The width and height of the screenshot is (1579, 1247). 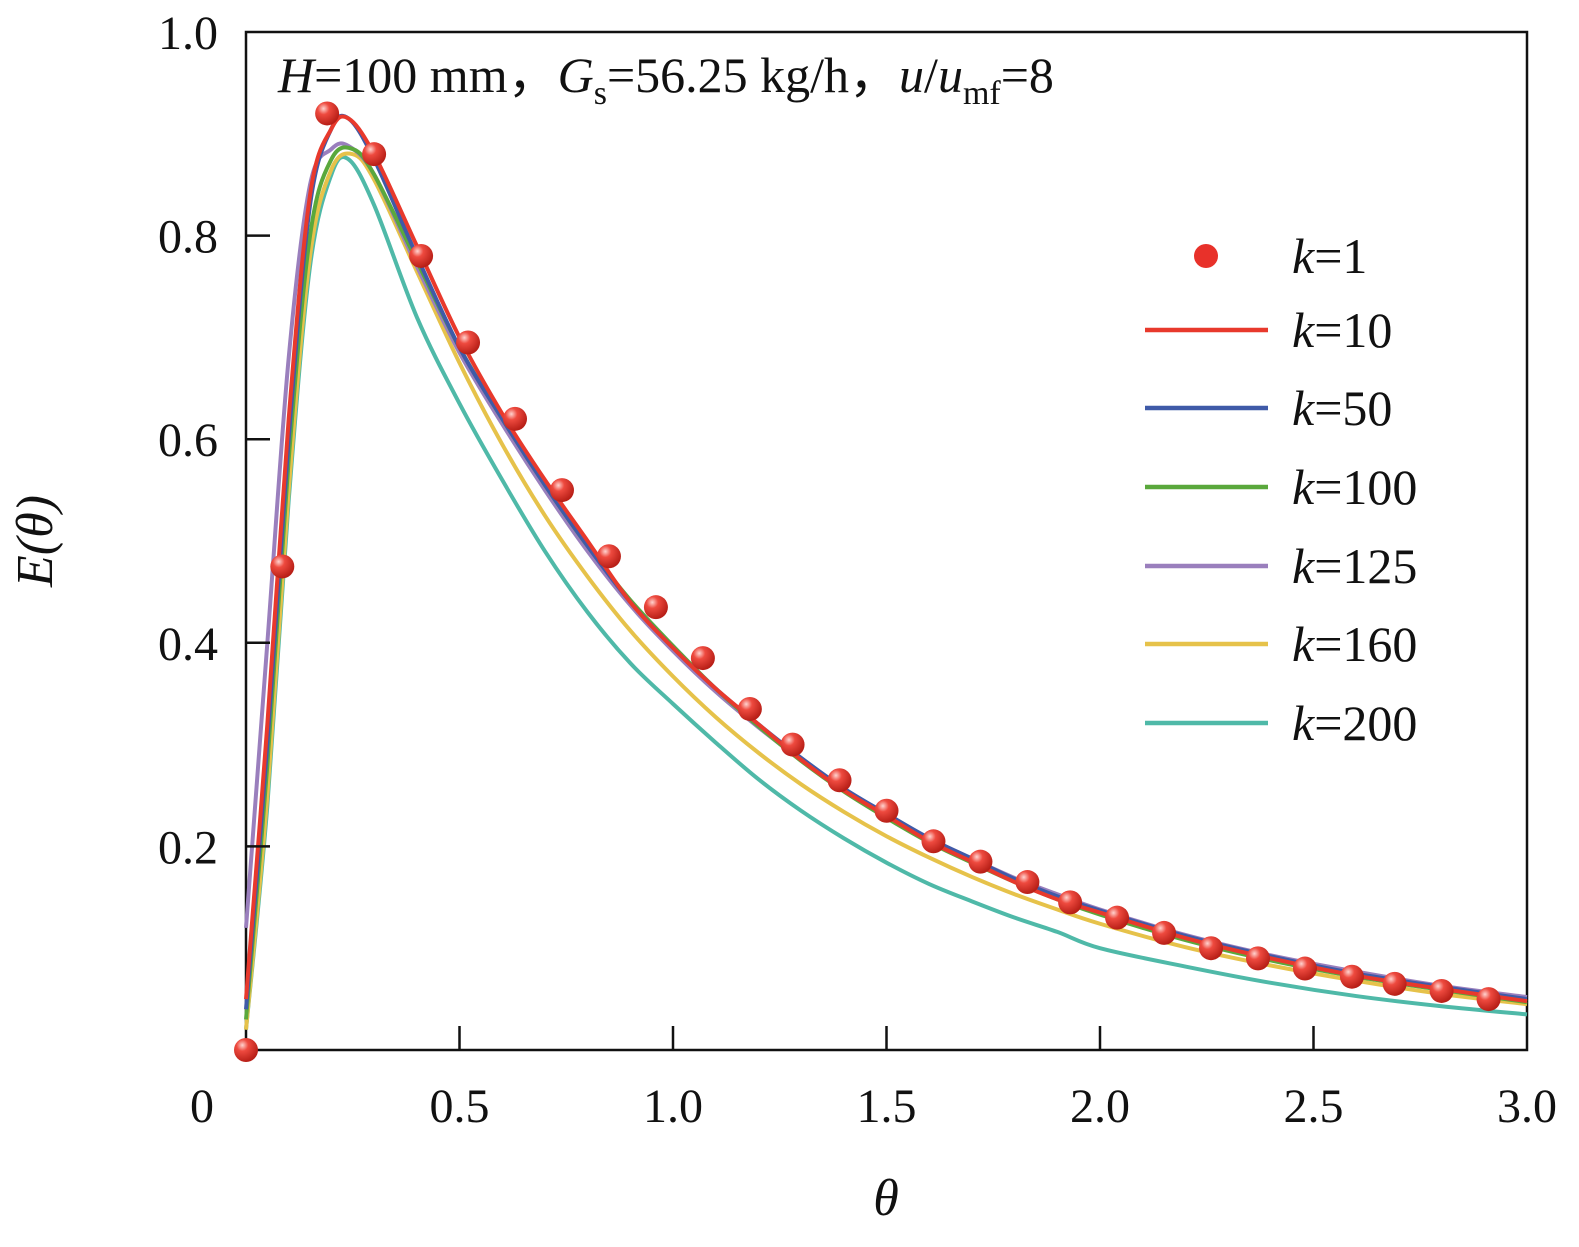 What do you see at coordinates (665, 79) in the screenshot?
I see `annotation: H=100 mm，Gs=56.25 kg/h，u/umf=8` at bounding box center [665, 79].